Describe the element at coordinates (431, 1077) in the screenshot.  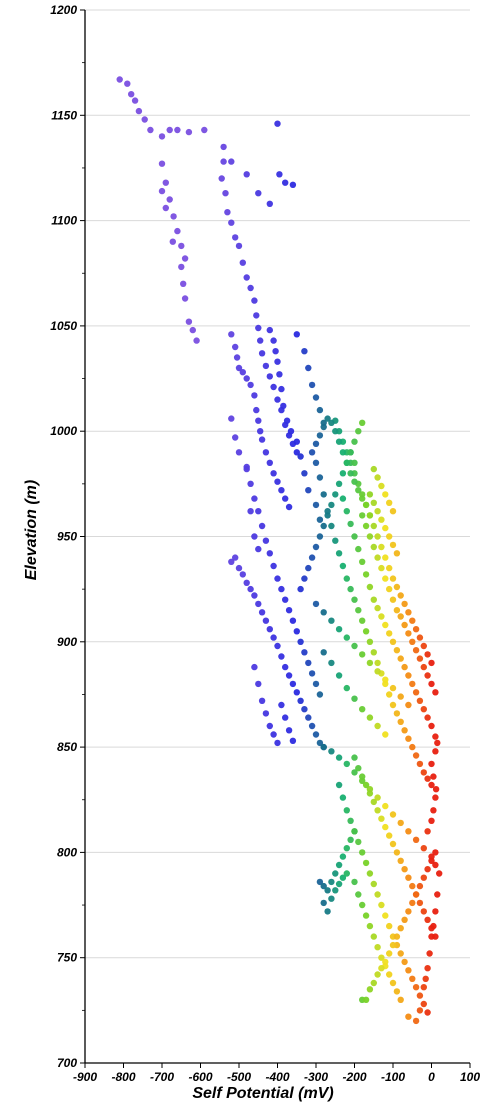
I see `x-tick-label-0: 0` at that location.